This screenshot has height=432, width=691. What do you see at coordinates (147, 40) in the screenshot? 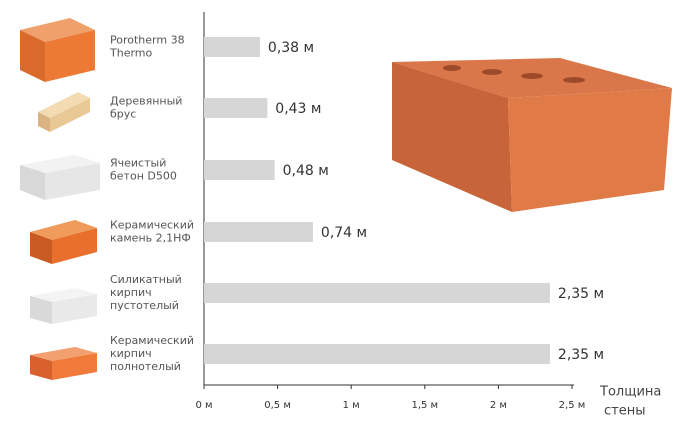
I see `category-label: Porotherm 38` at bounding box center [147, 40].